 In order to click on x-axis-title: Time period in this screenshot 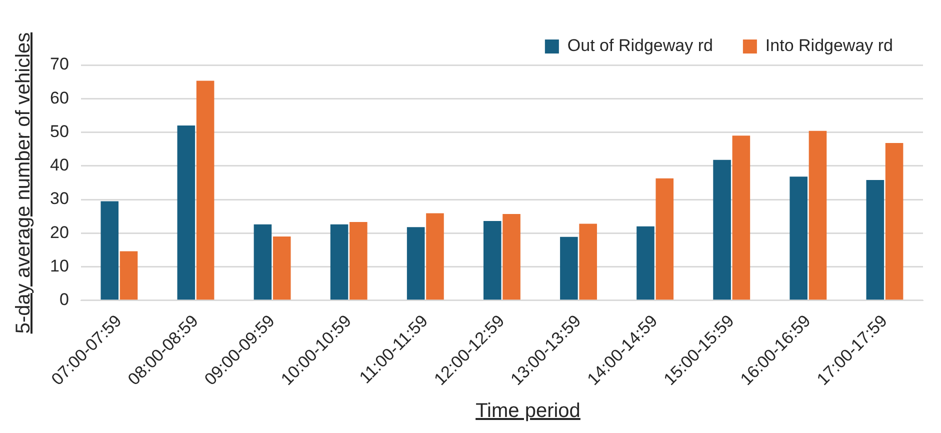, I will do `click(528, 411)`.